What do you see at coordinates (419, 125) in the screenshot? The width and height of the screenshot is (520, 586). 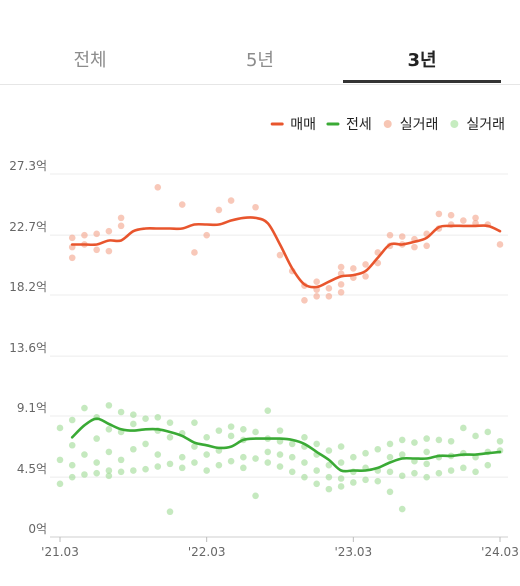 I see `legend-label: 실거래` at bounding box center [419, 125].